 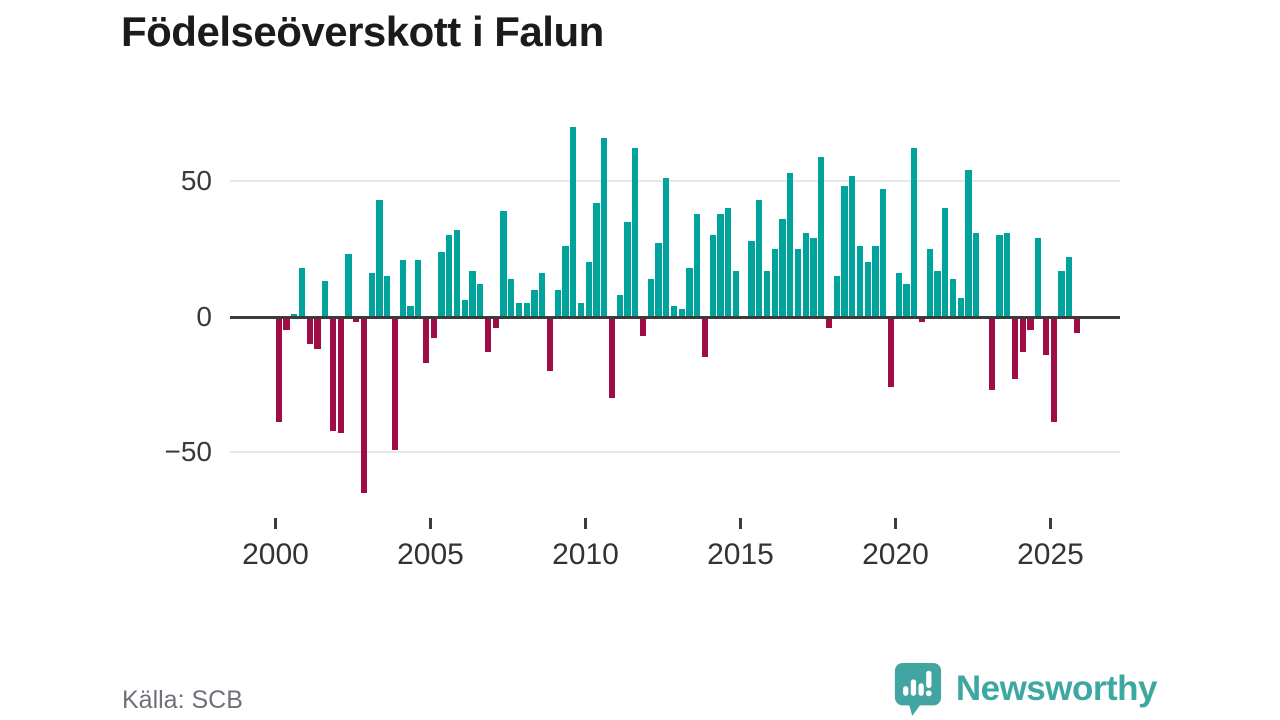 What do you see at coordinates (573, 221) in the screenshot?
I see `bar-2009-q3` at bounding box center [573, 221].